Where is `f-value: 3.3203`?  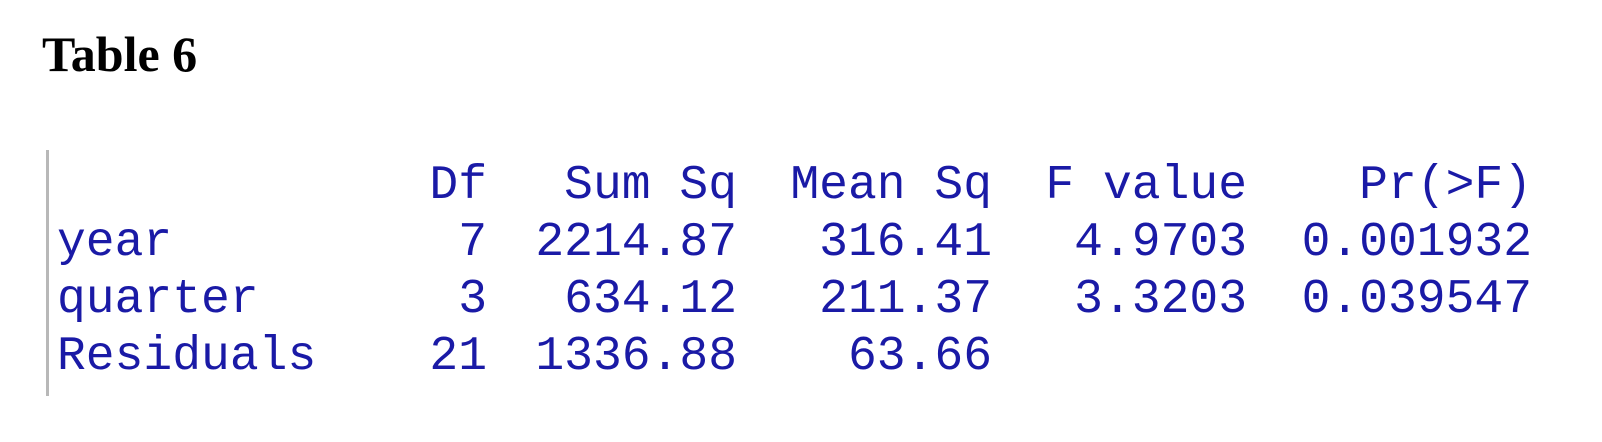
f-value: 3.3203 is located at coordinates (1160, 300).